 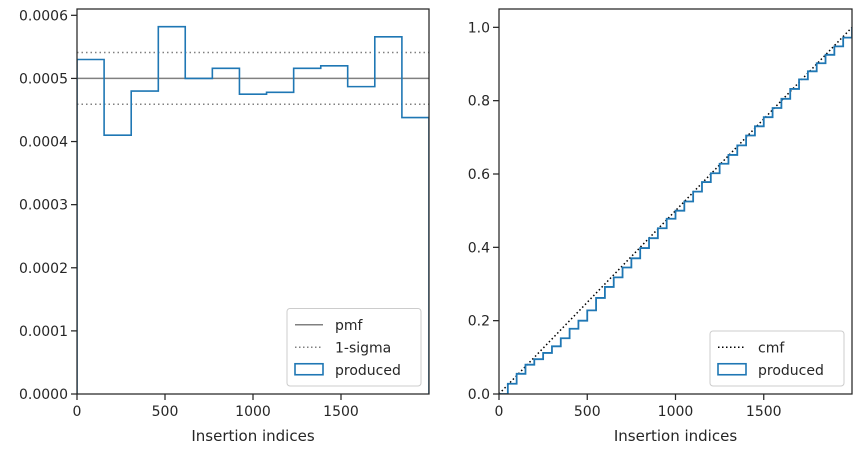 I want to click on y-tick-label: 0.8, so click(x=479, y=102).